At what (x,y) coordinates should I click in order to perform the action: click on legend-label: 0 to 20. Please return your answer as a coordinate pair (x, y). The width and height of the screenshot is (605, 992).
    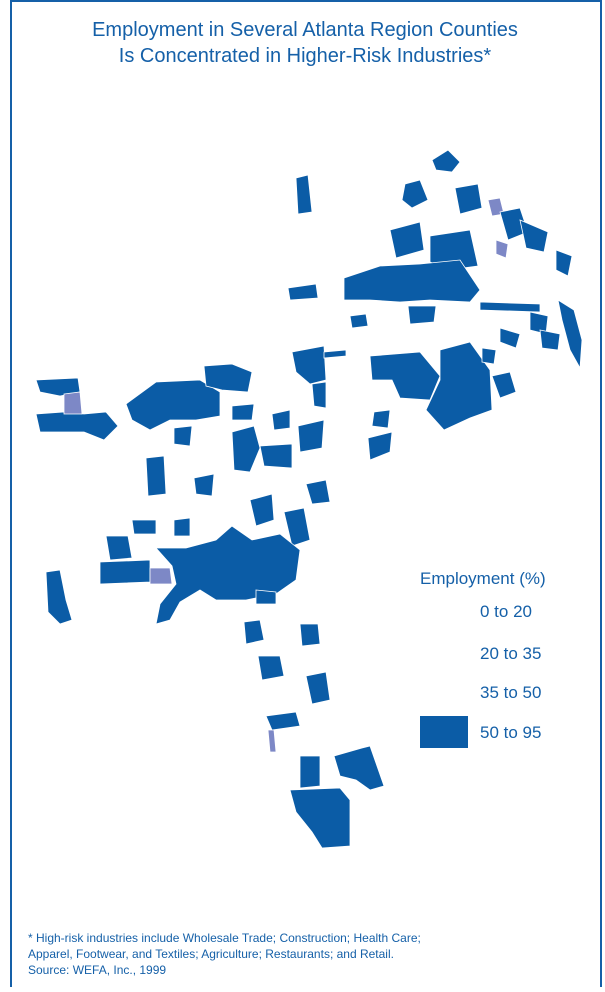
    Looking at the image, I should click on (506, 611).